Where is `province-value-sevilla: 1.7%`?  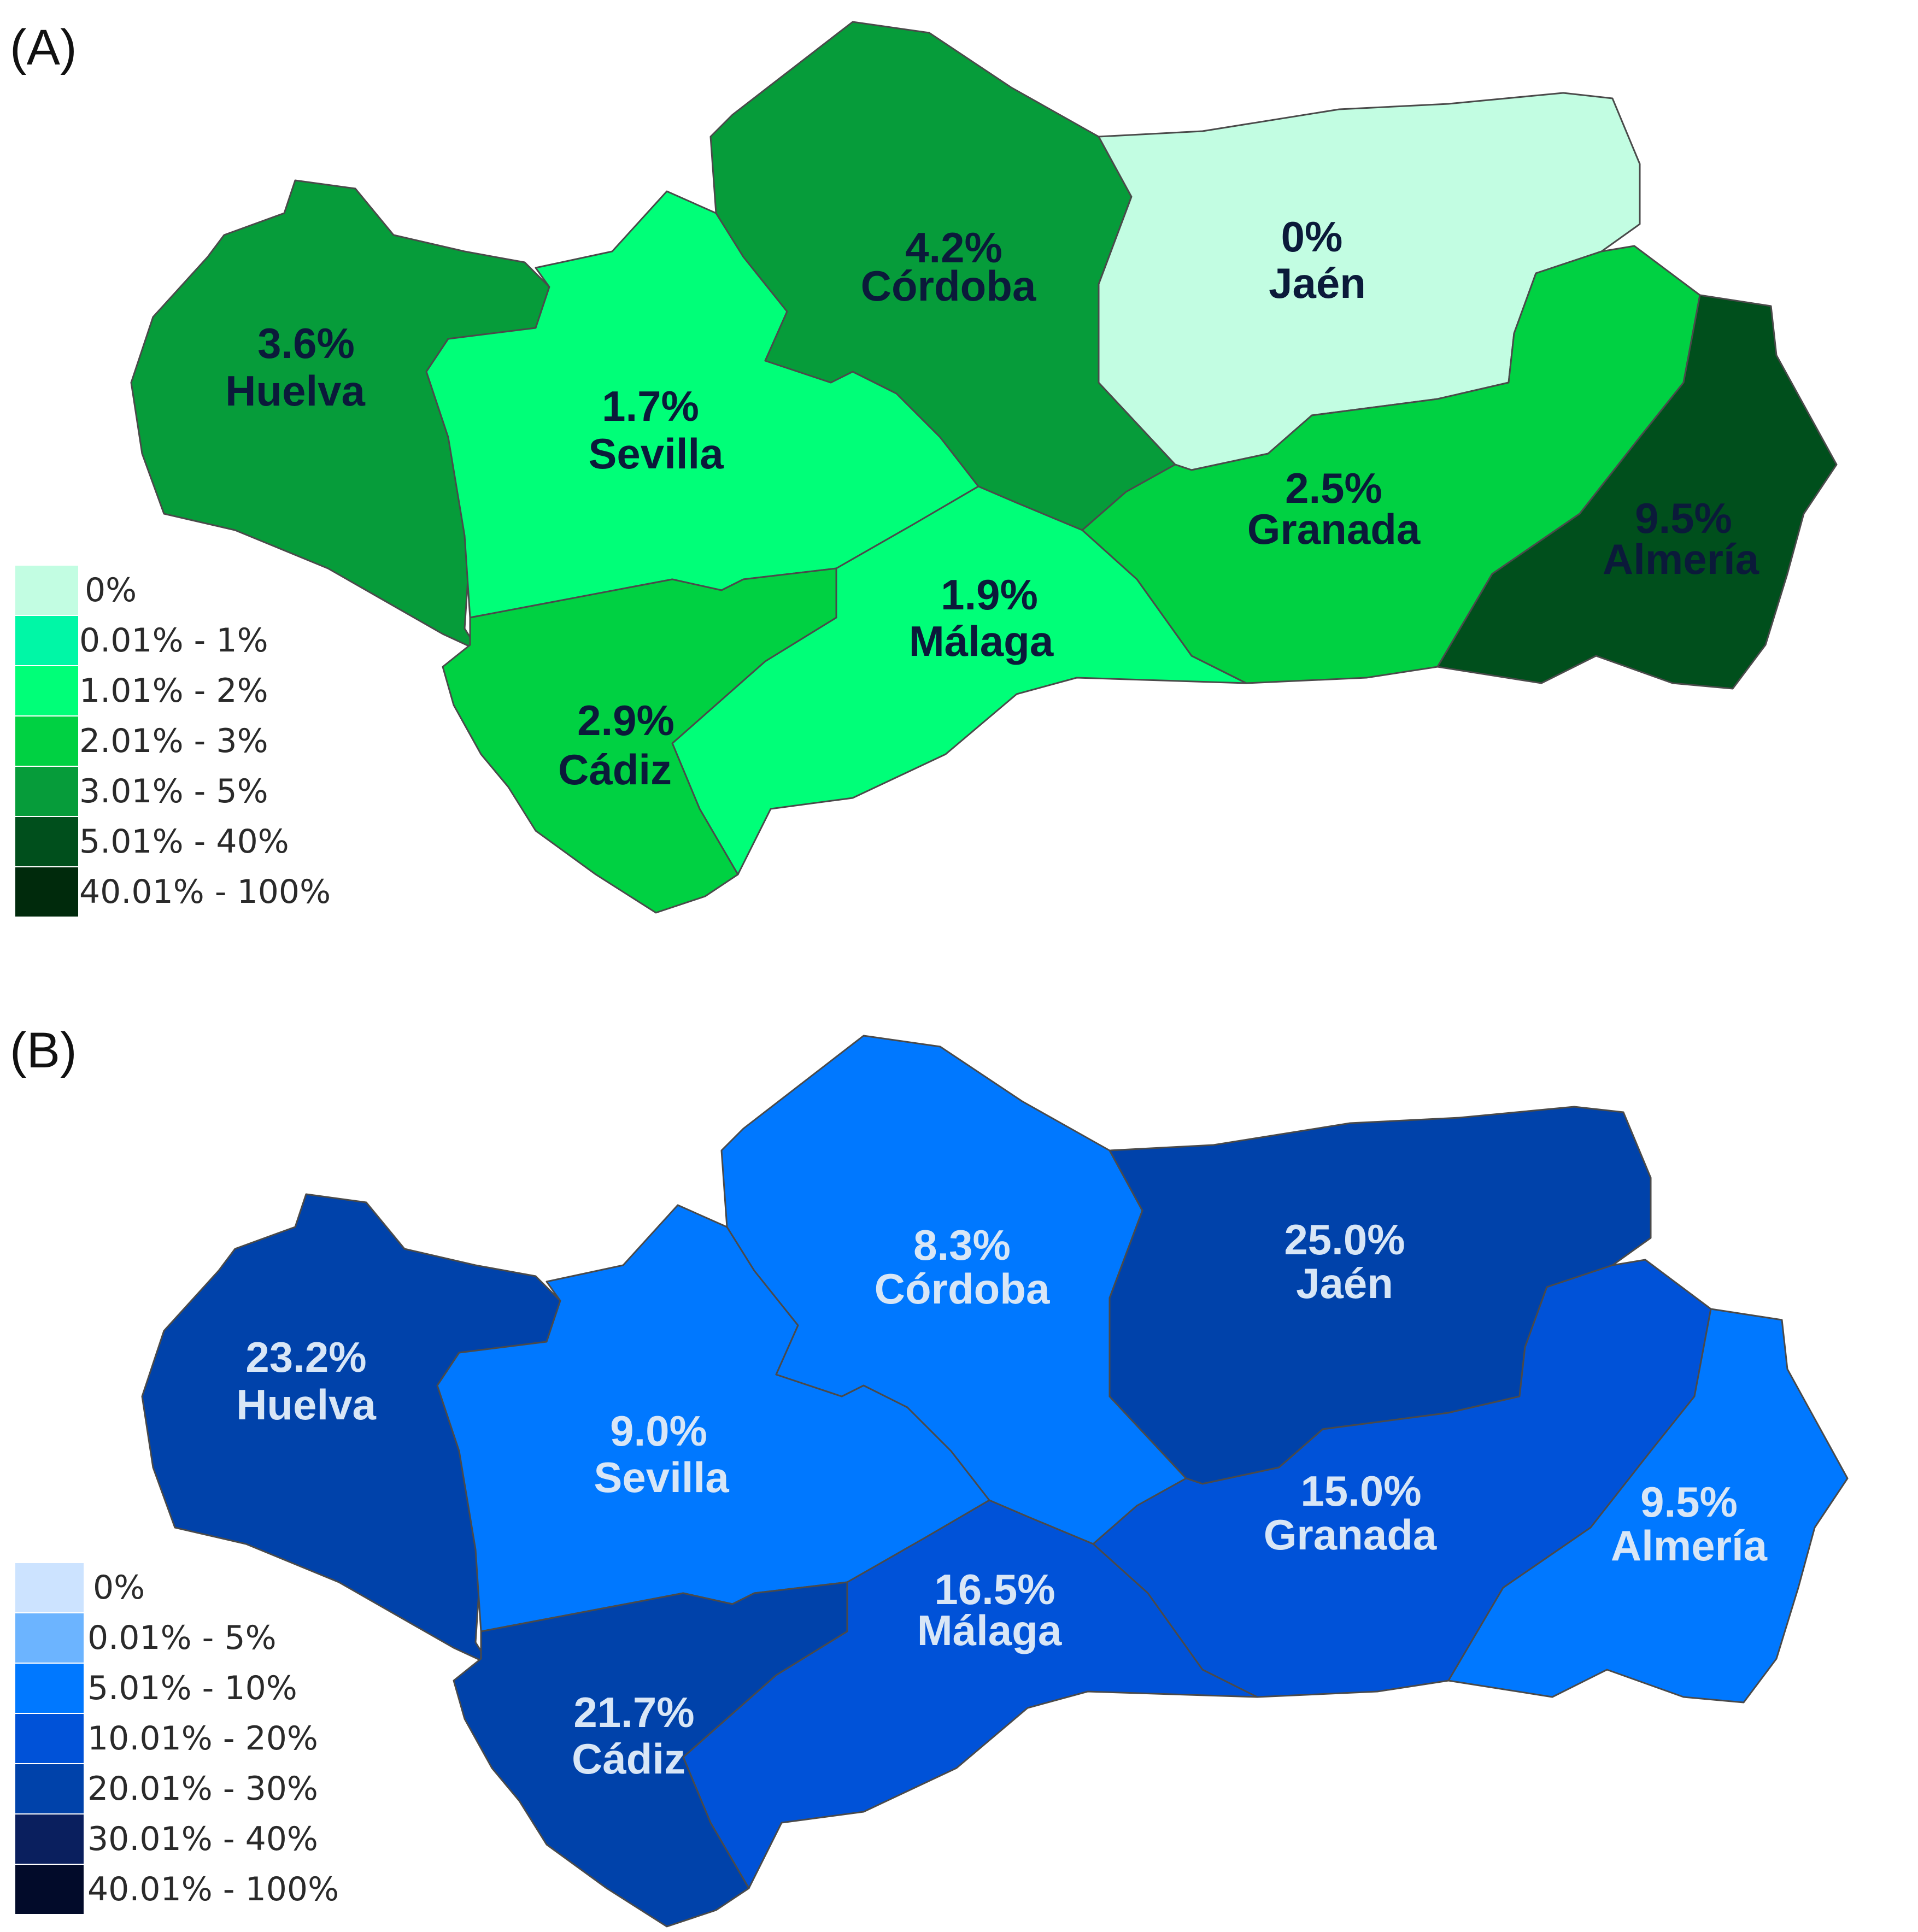
province-value-sevilla: 1.7% is located at coordinates (651, 406).